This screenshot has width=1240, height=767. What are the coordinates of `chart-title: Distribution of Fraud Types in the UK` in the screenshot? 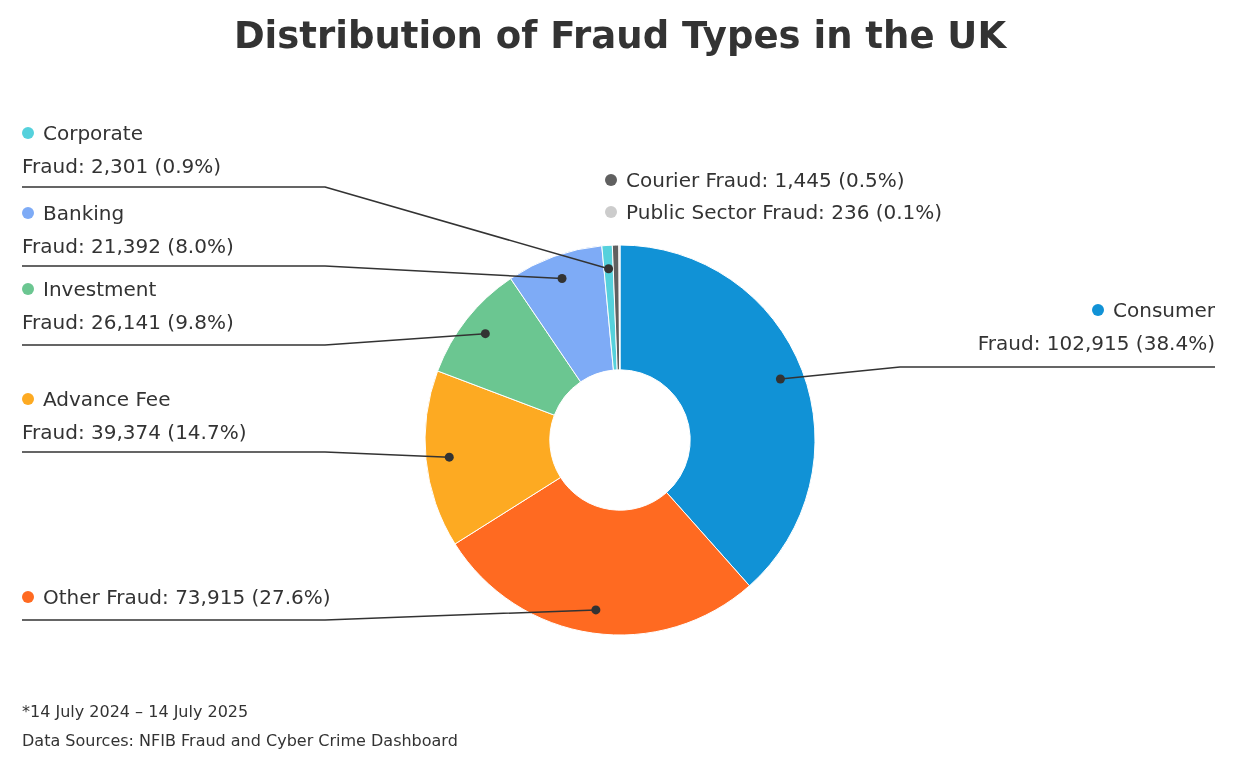 It's located at (620, 35).